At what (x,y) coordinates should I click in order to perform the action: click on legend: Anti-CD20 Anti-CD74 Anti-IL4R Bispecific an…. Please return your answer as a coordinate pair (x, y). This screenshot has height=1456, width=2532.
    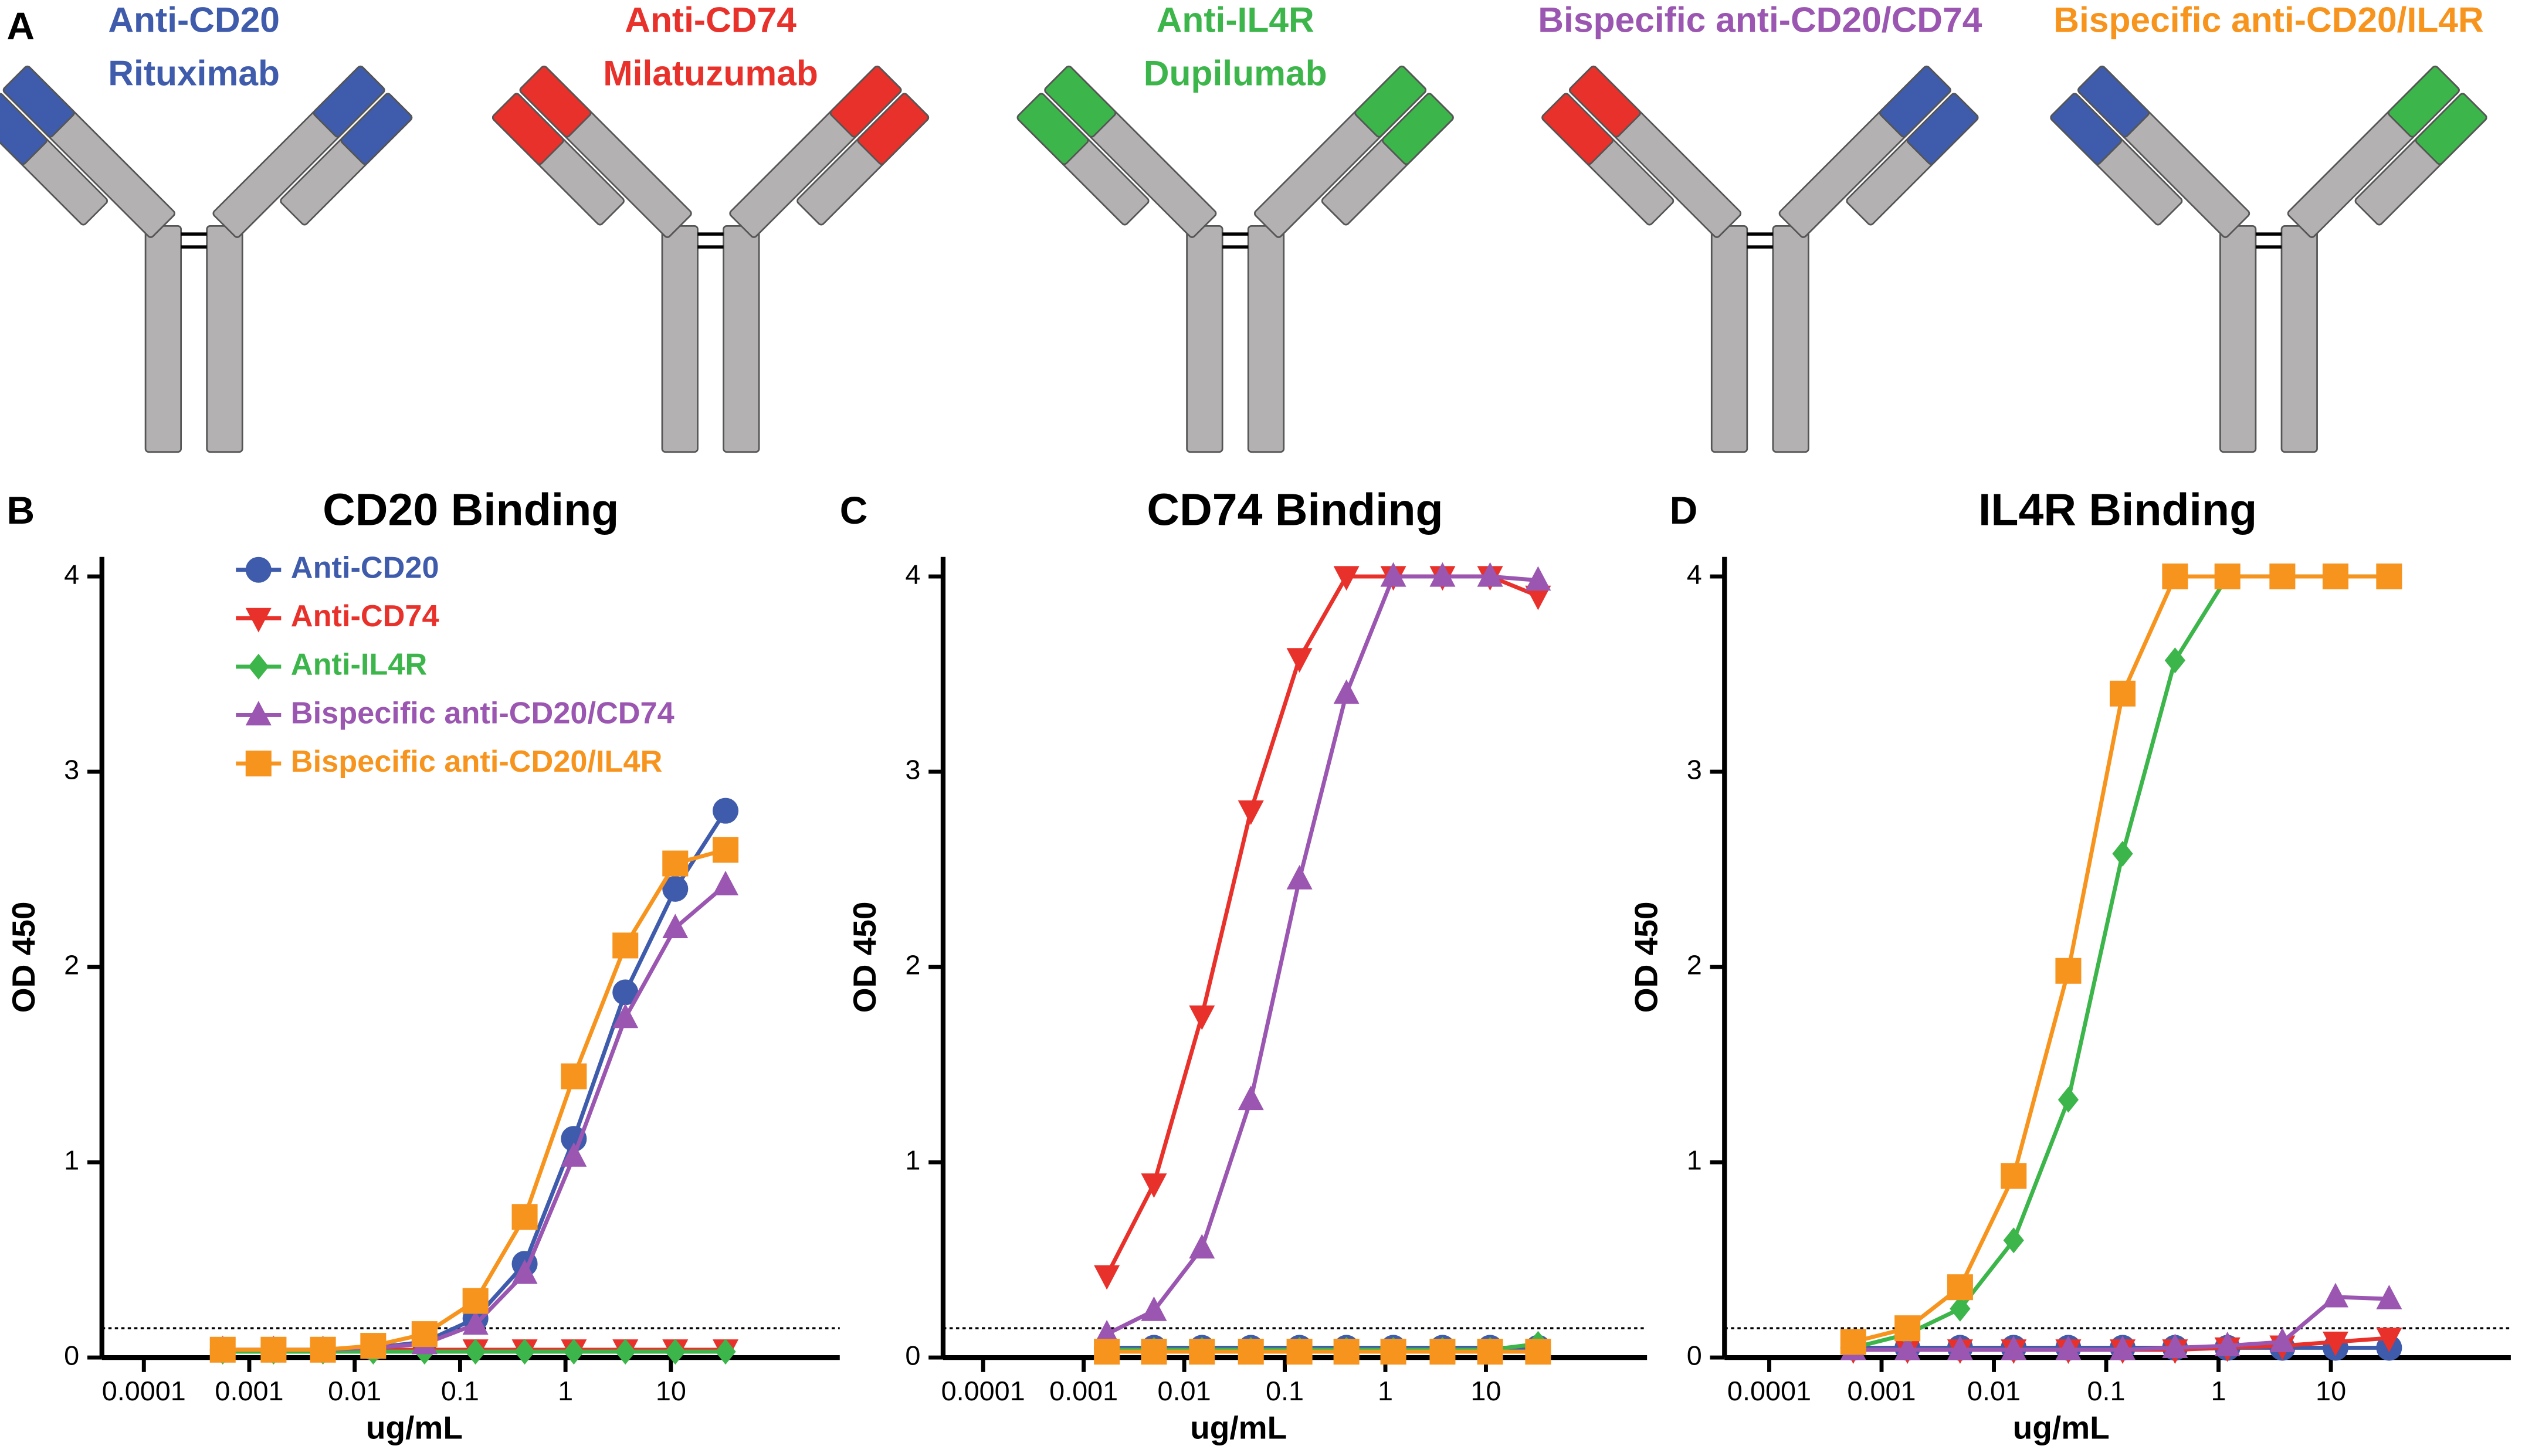
    Looking at the image, I should click on (455, 665).